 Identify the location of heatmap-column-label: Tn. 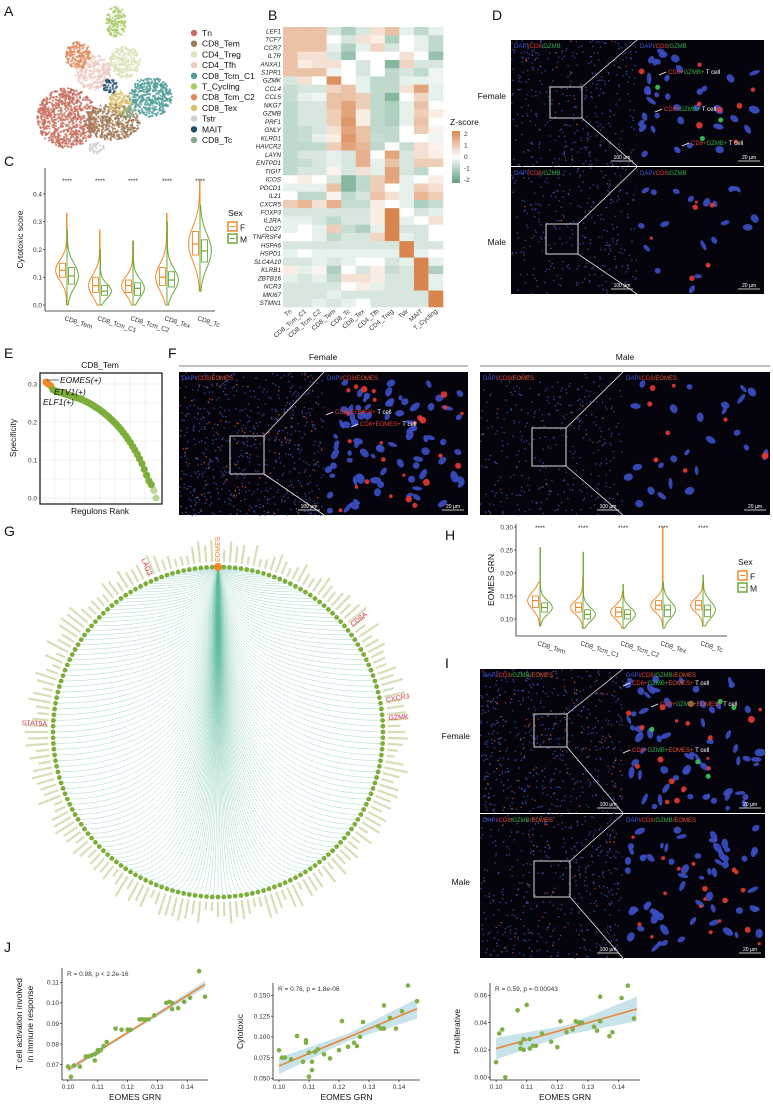
(288, 313).